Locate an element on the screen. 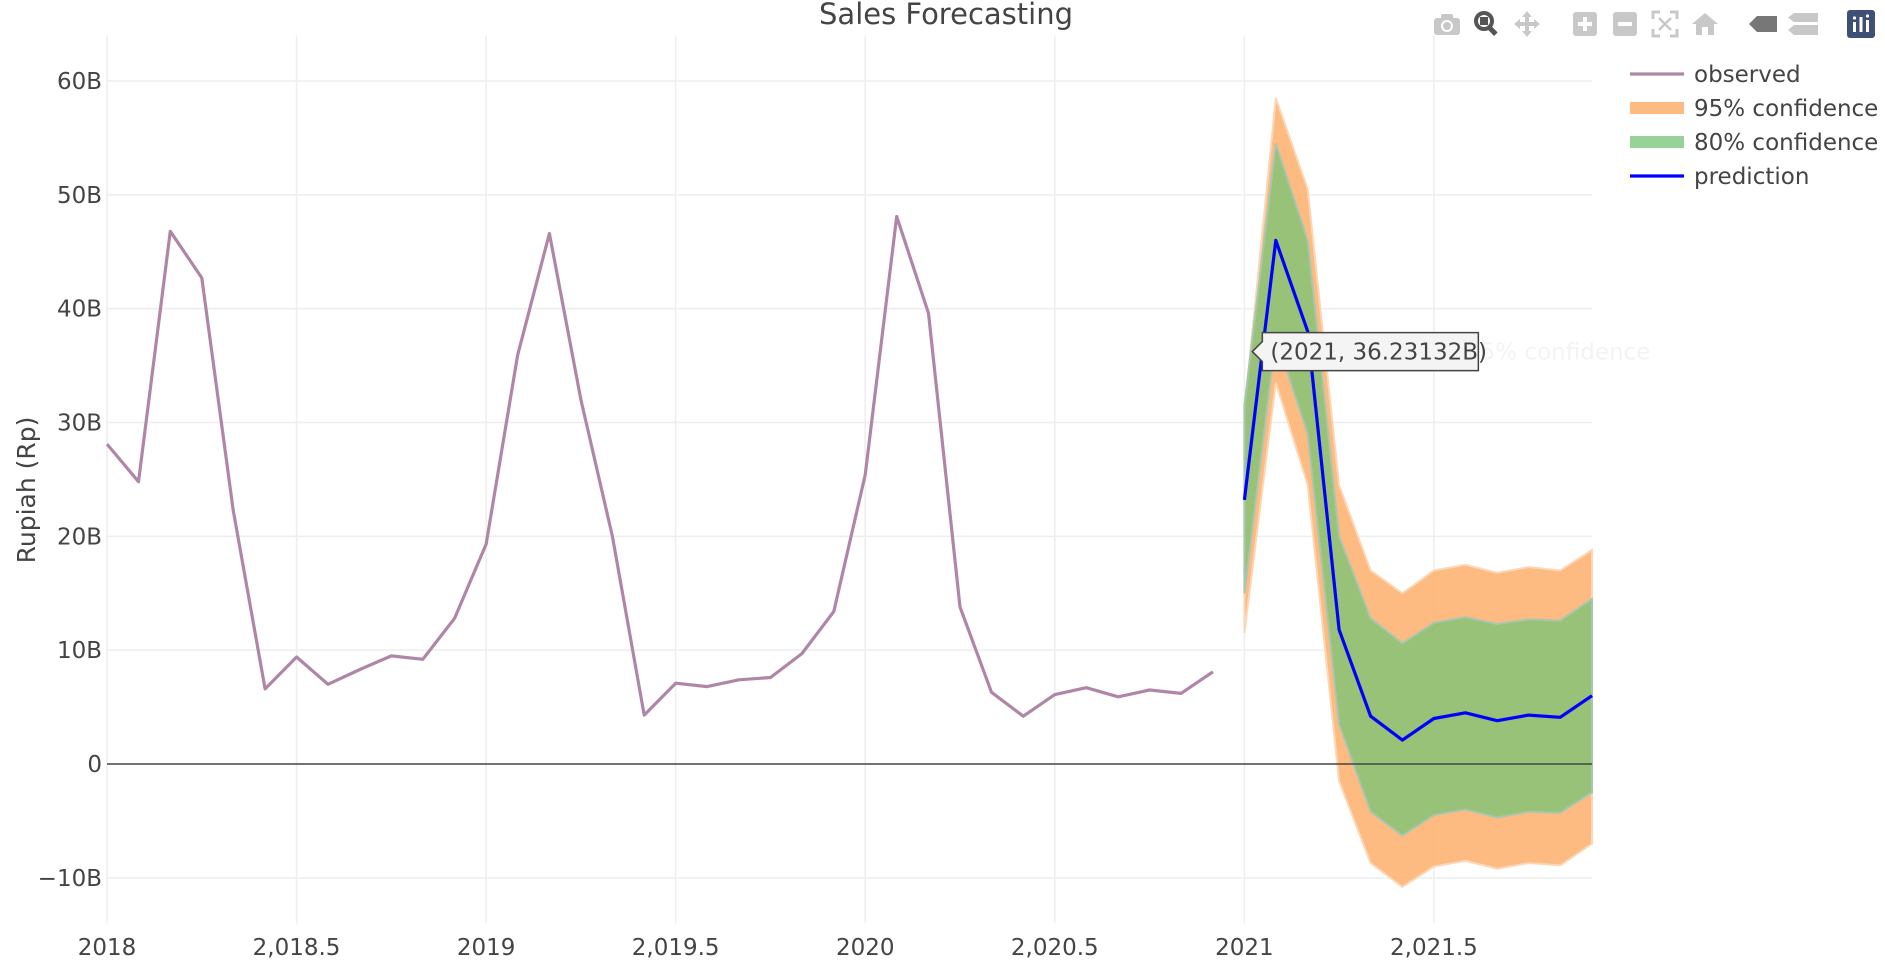 The image size is (1885, 966). legend-item: observed is located at coordinates (1715, 75).